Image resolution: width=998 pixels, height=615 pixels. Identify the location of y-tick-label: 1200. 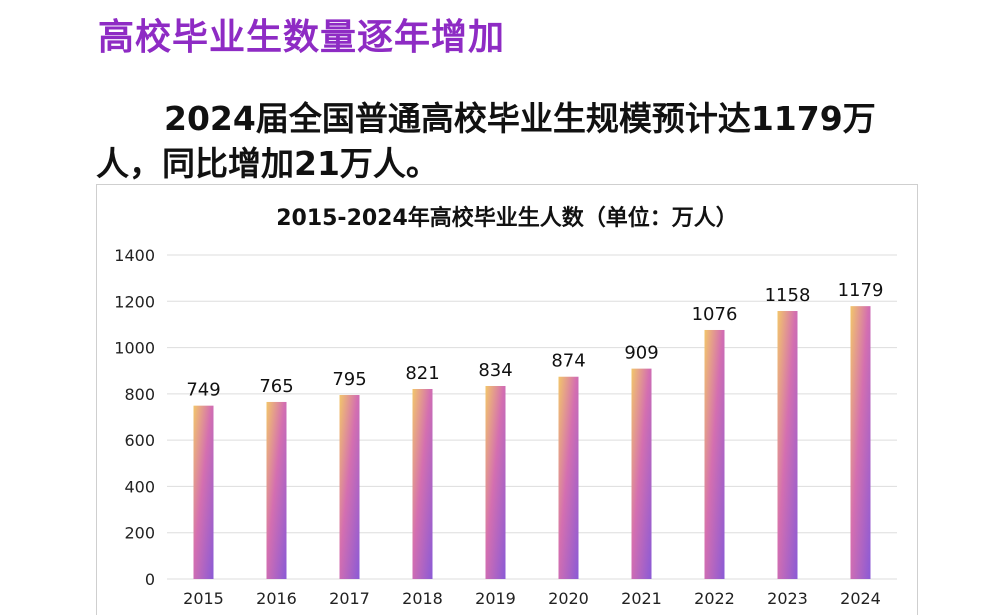
(134, 301).